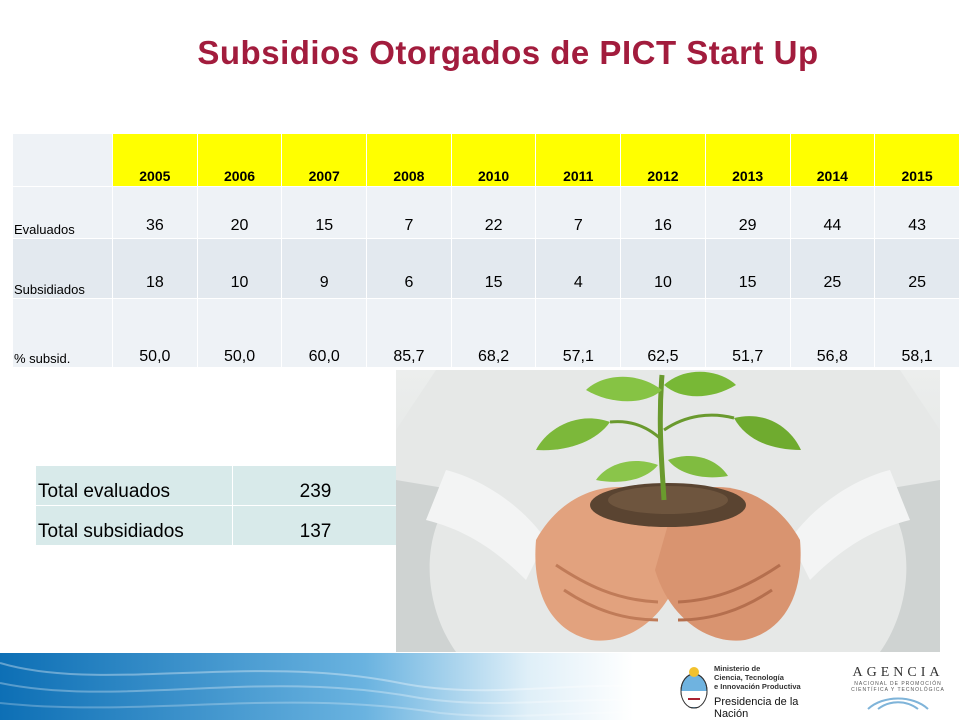 The width and height of the screenshot is (960, 720). Describe the element at coordinates (409, 333) in the screenshot. I see `table-cell: 85,7` at that location.